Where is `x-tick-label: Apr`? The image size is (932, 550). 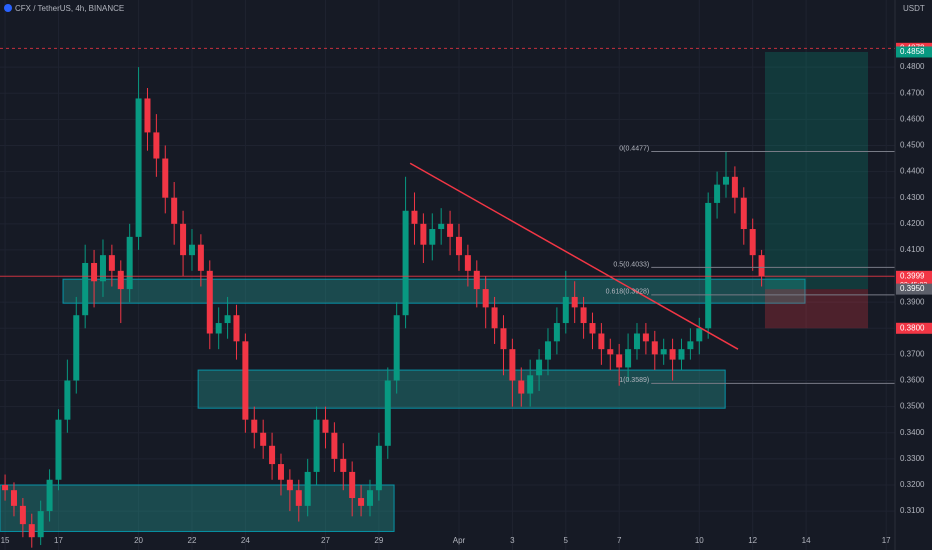
x-tick-label: Apr is located at coordinates (459, 540).